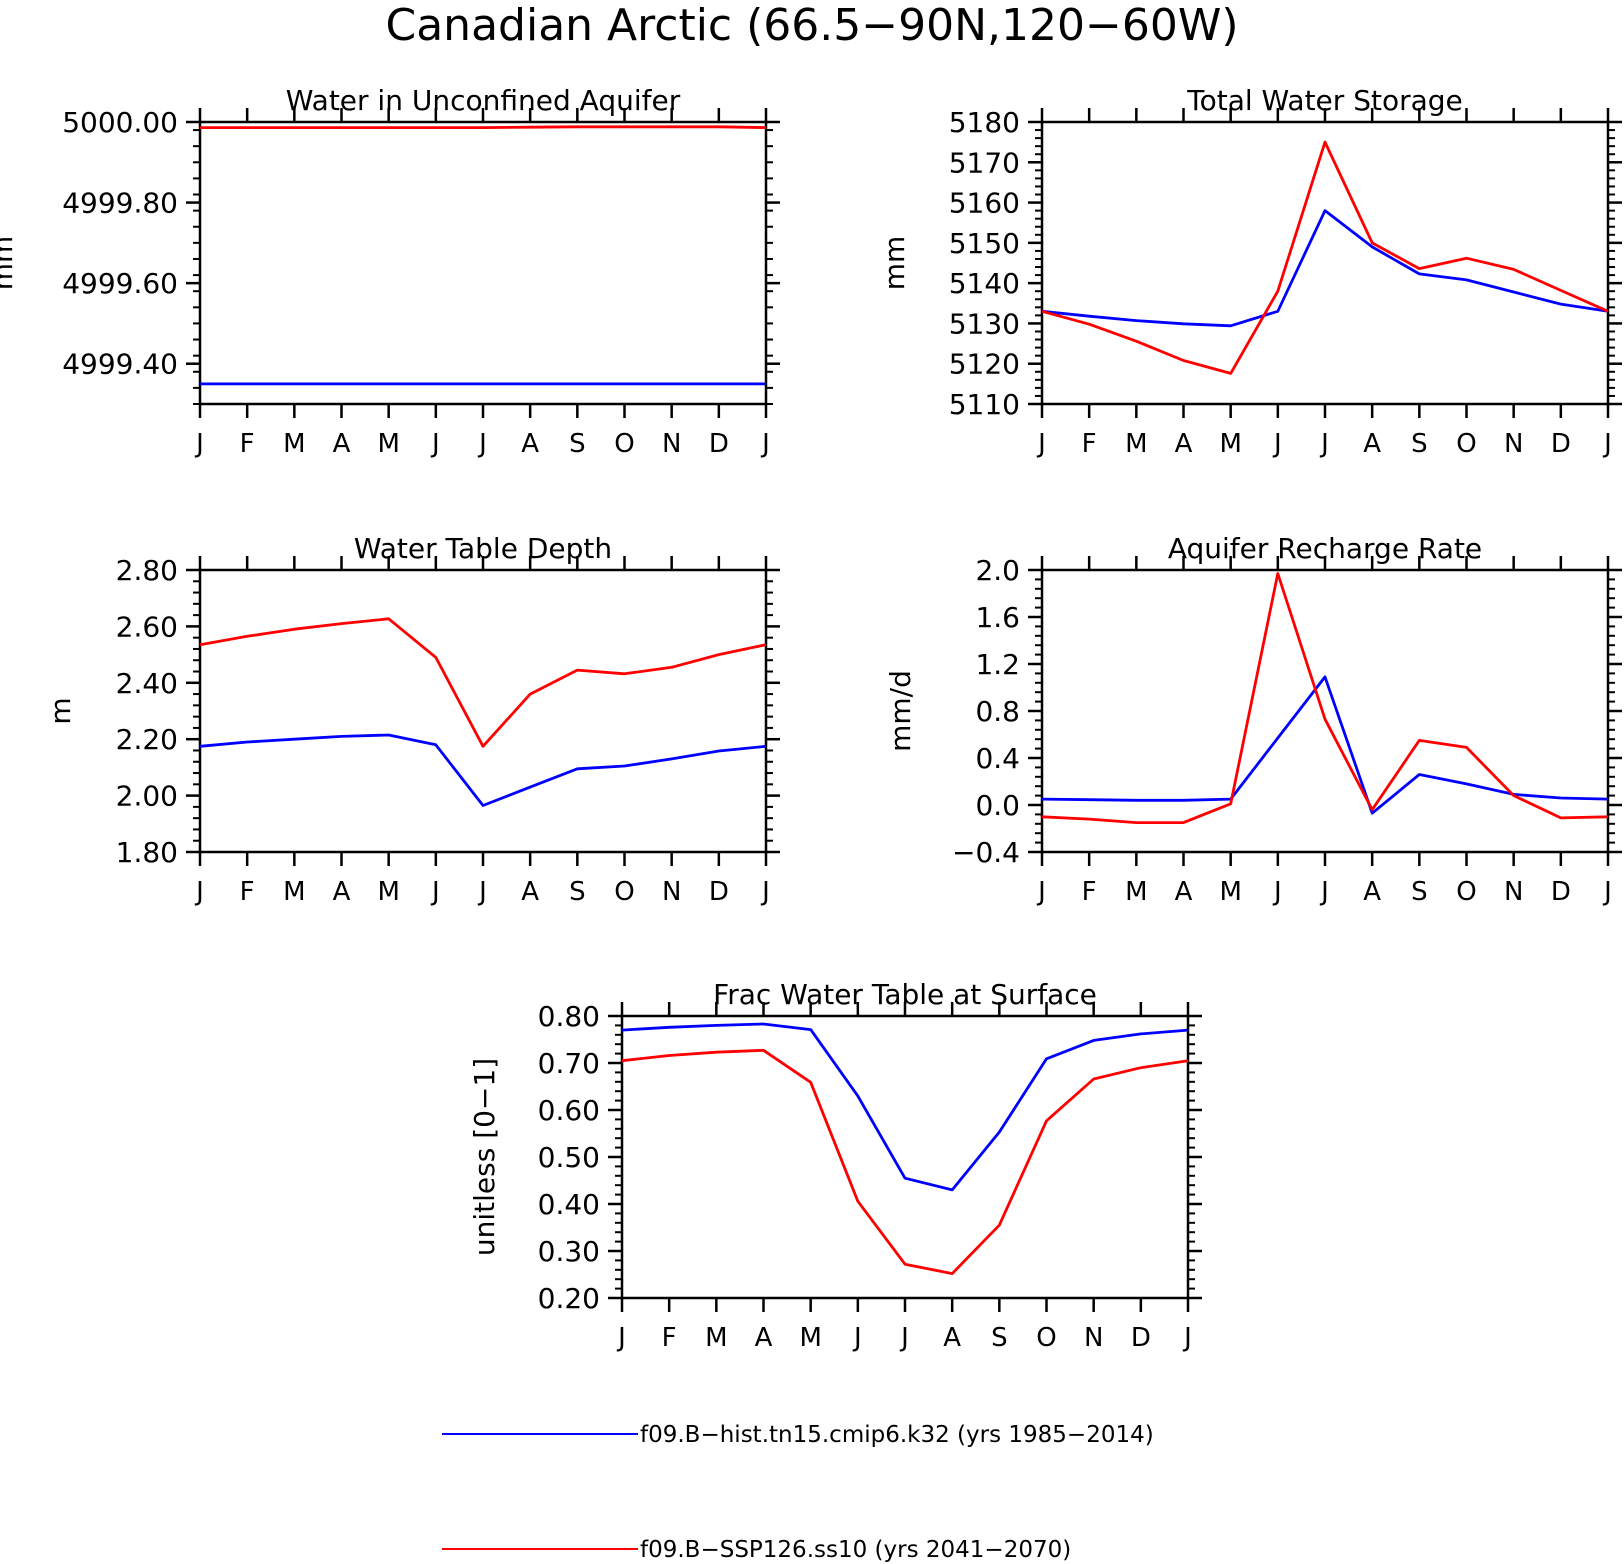 The width and height of the screenshot is (1624, 1564). Describe the element at coordinates (984, 203) in the screenshot. I see `y-tick-label: 5160` at that location.